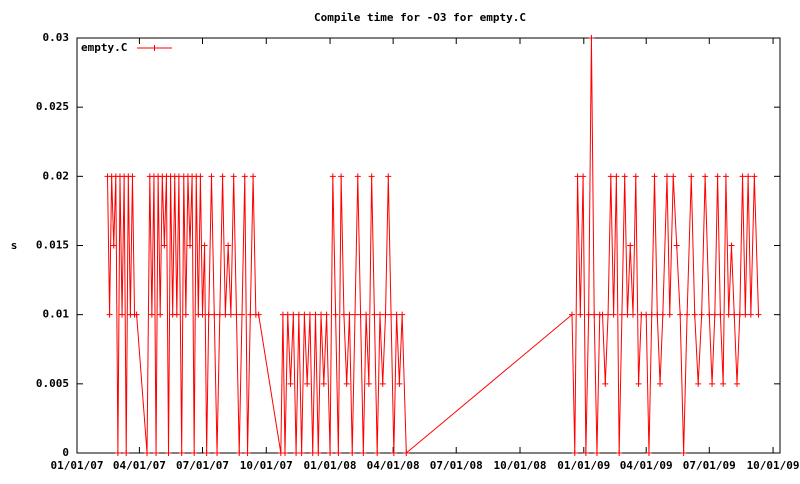 The image size is (800, 484). I want to click on chart-title: Compile time for -O3 for empty.C, so click(420, 17).